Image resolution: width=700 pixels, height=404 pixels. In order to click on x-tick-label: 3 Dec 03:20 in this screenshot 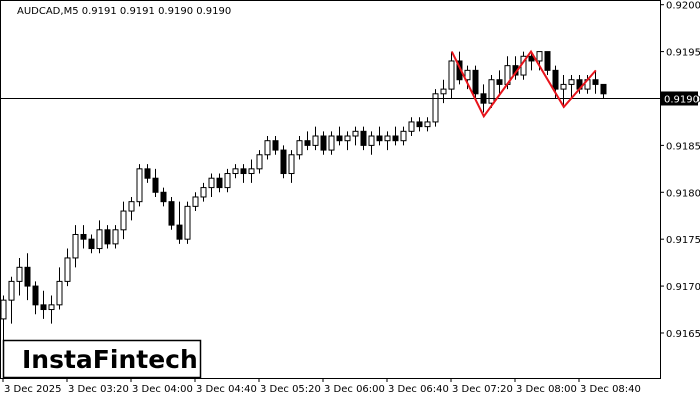, I will do `click(98, 389)`.